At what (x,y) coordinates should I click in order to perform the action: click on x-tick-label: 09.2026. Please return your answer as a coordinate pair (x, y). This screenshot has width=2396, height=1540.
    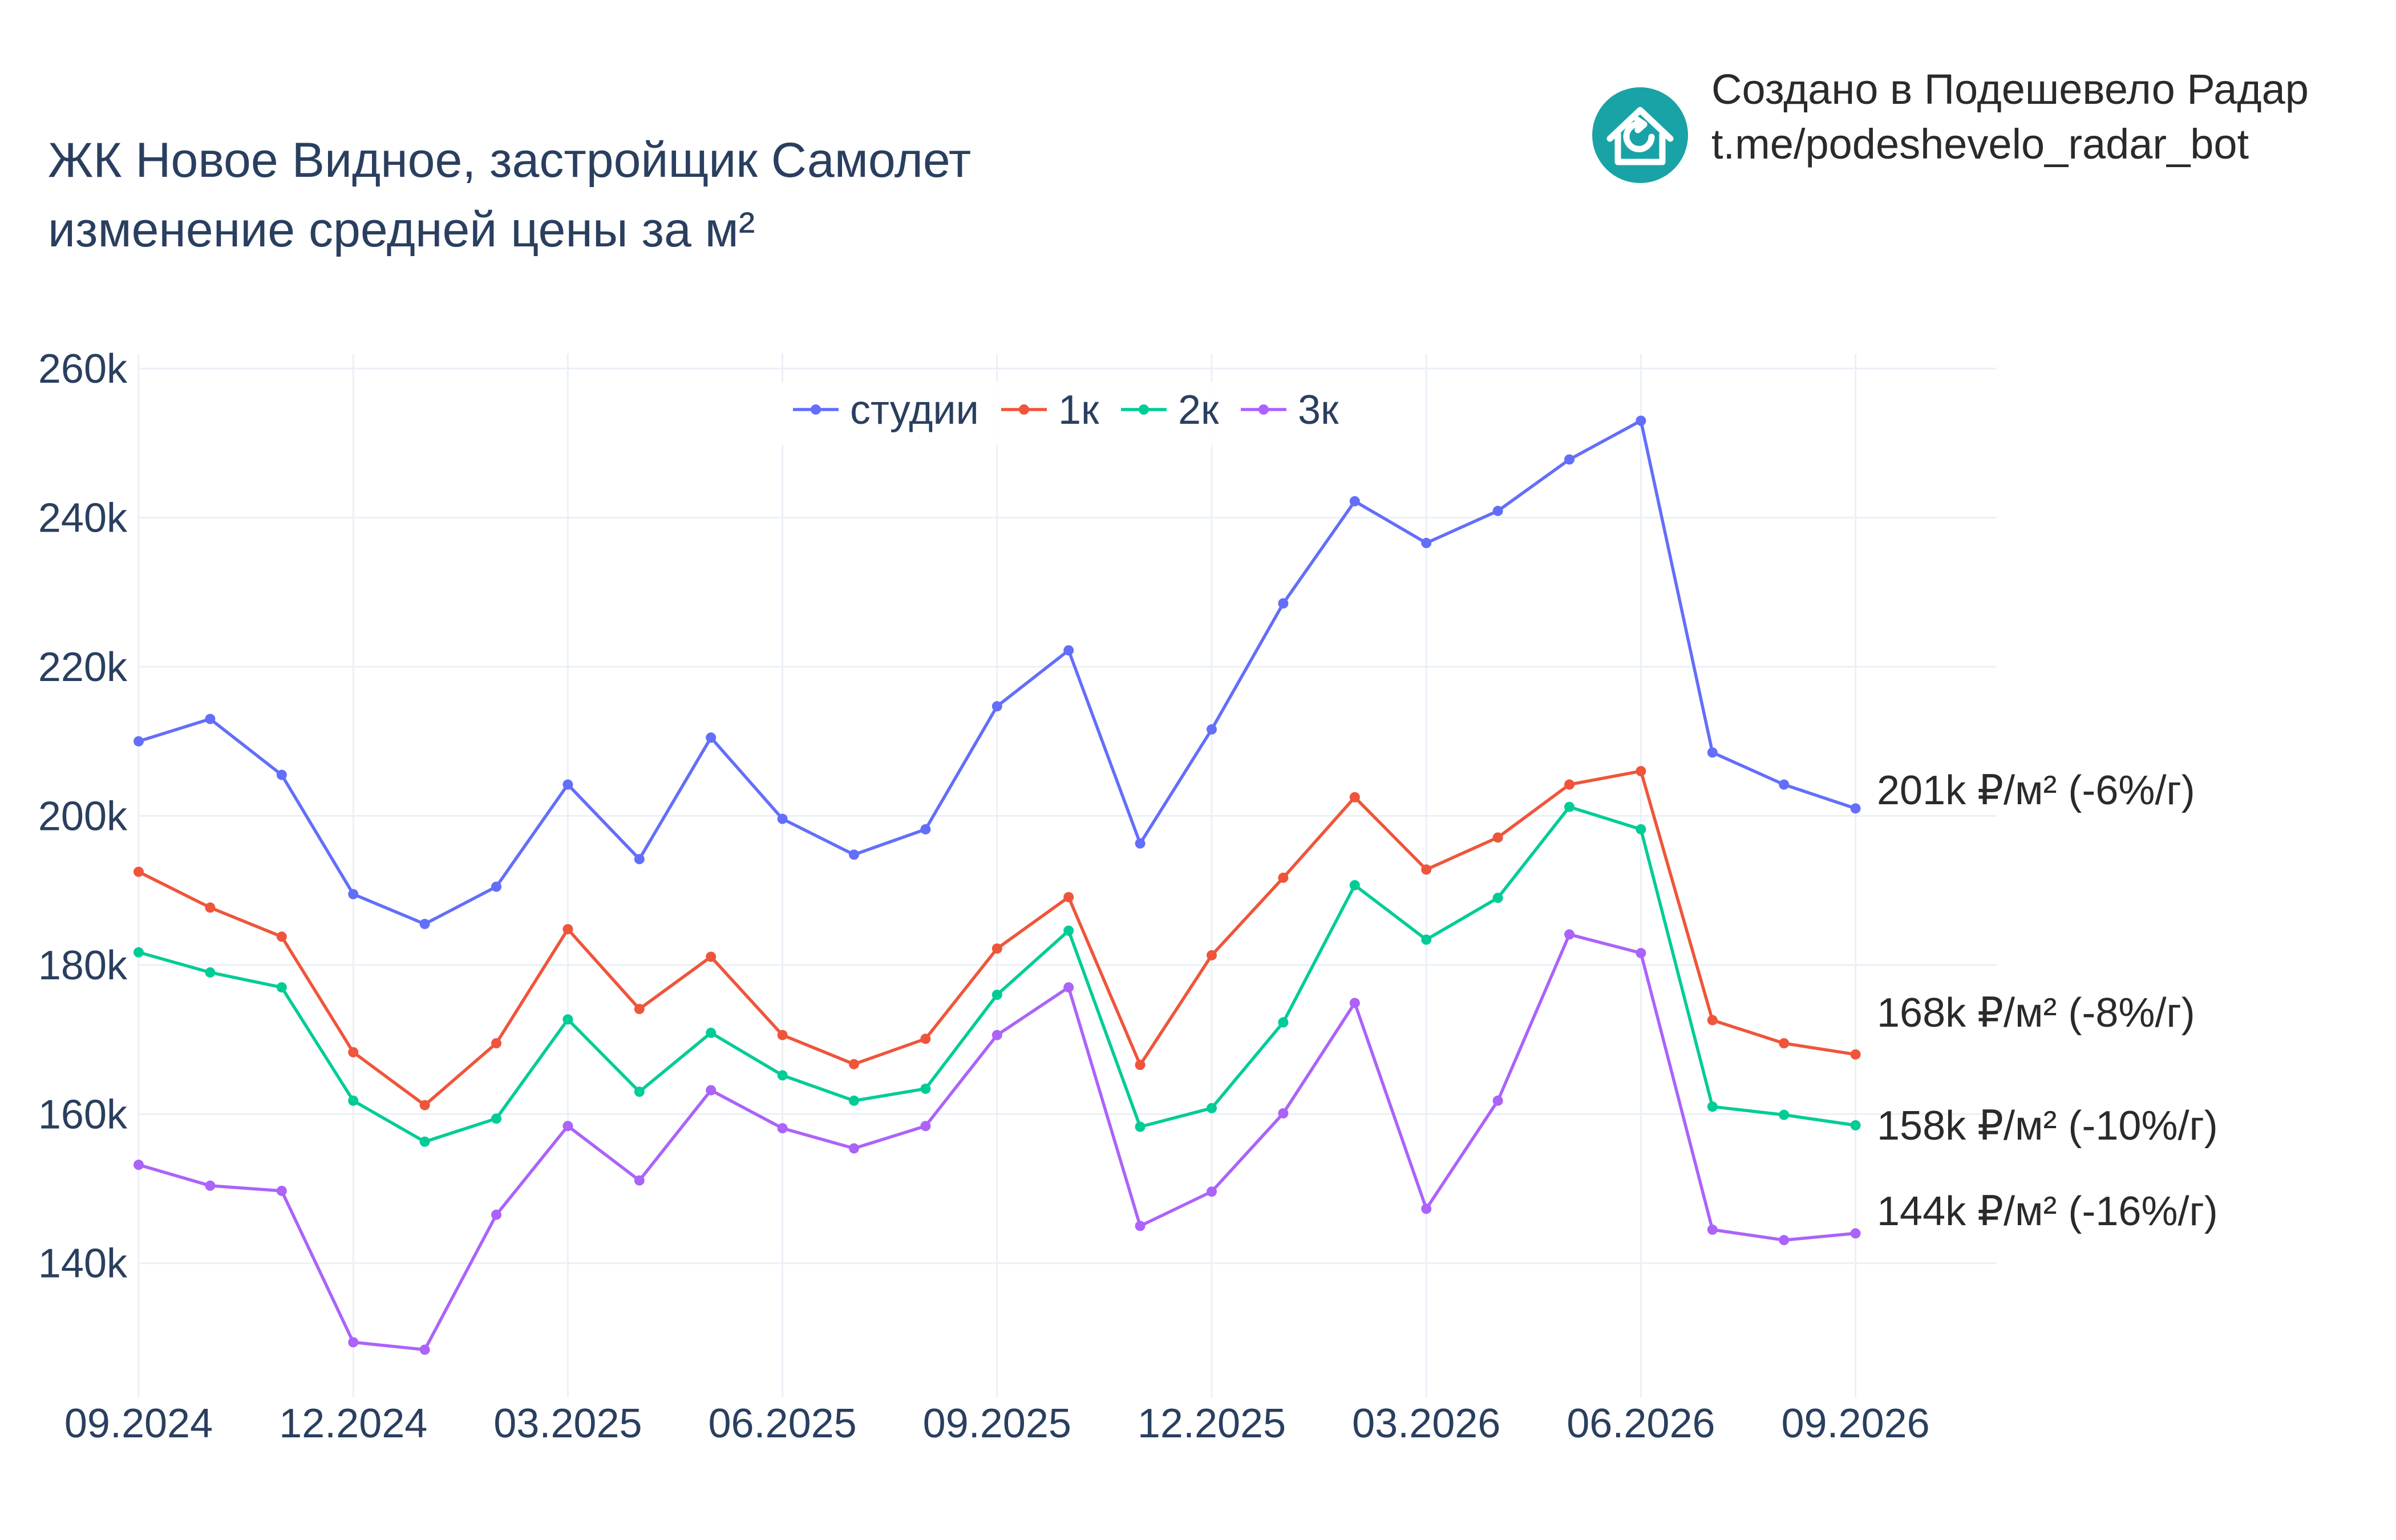
    Looking at the image, I should click on (1855, 1423).